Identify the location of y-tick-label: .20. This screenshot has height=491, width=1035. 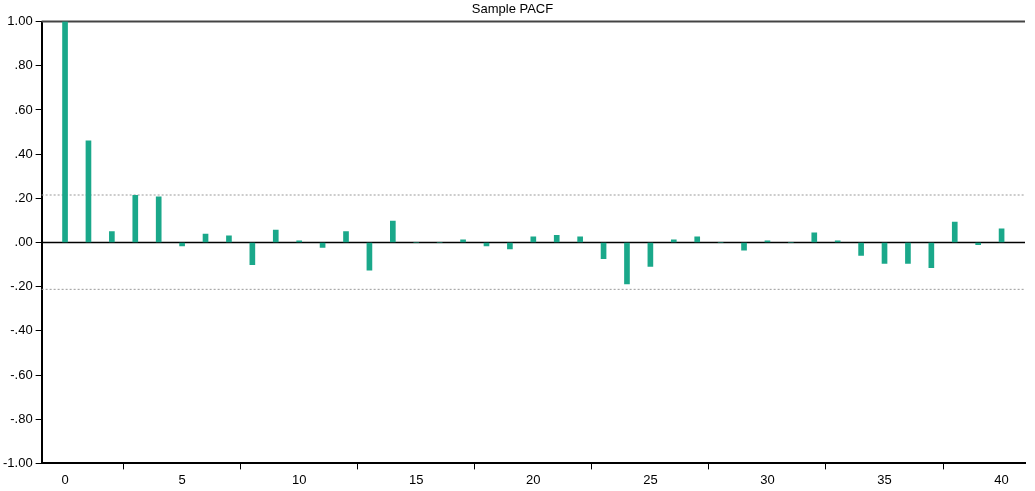
(23, 197).